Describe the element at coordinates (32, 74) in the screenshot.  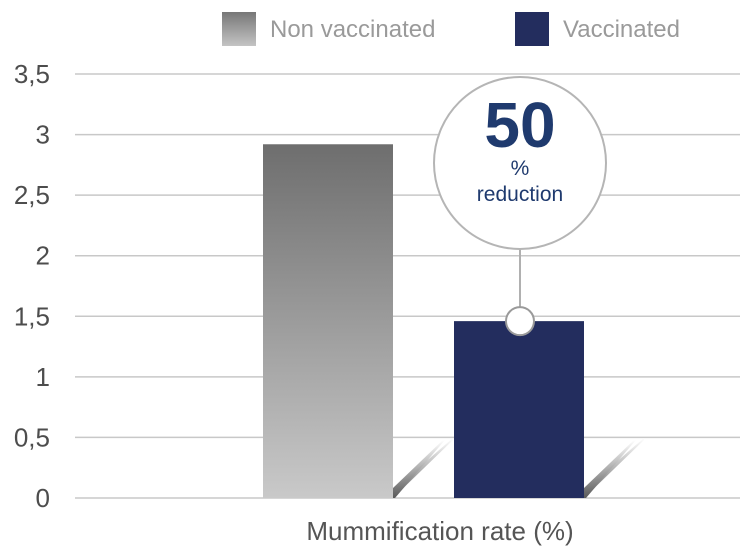
I see `y-tick-label: 3,5` at that location.